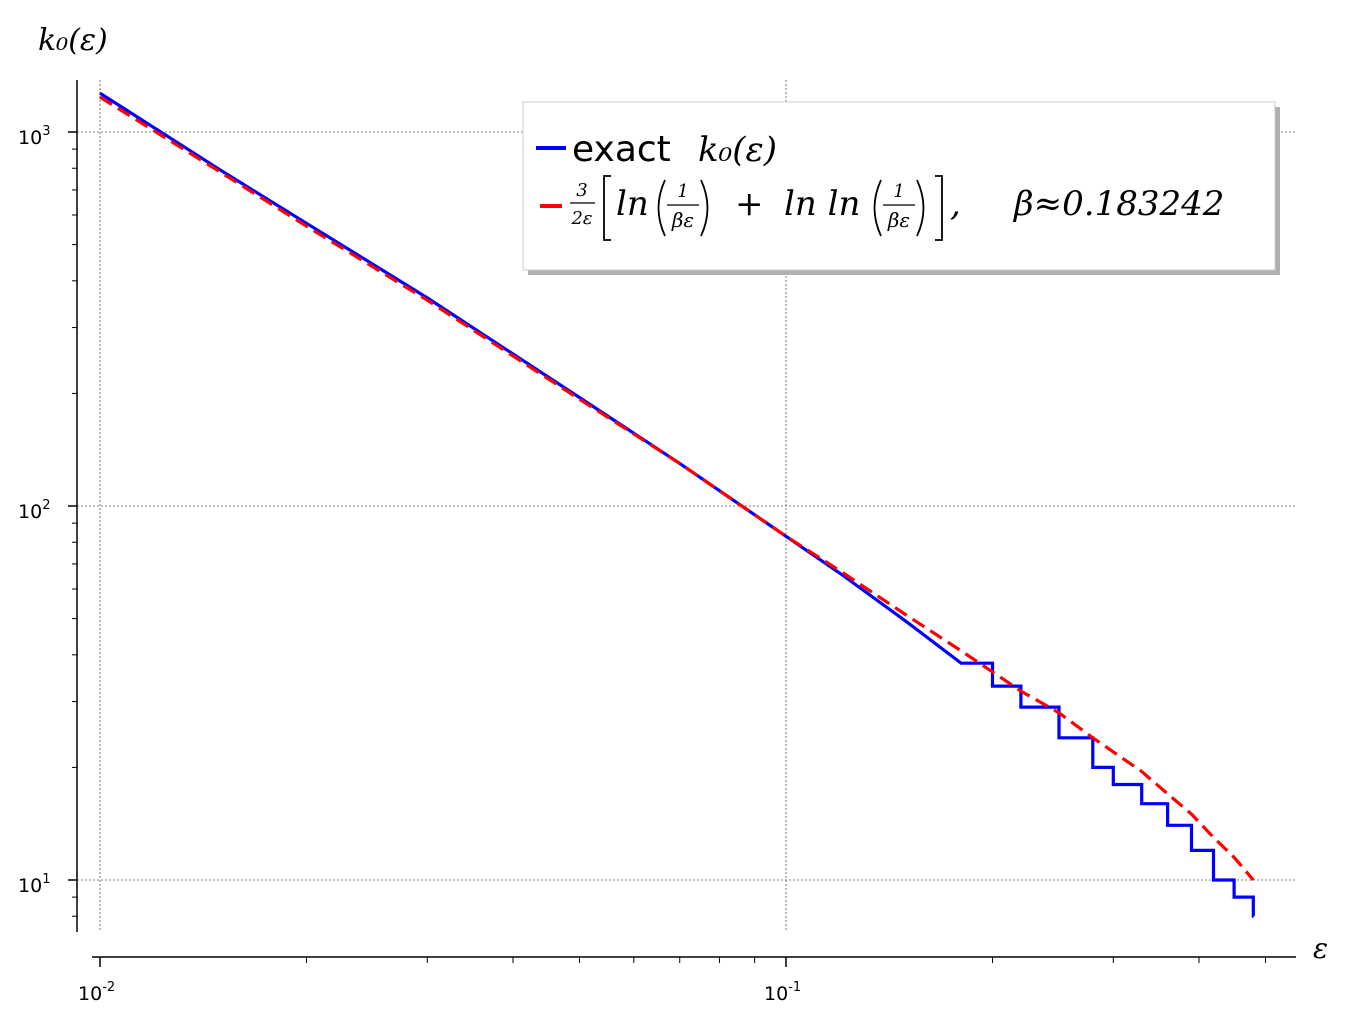  What do you see at coordinates (632, 204) in the screenshot?
I see `ln-text: ln` at bounding box center [632, 204].